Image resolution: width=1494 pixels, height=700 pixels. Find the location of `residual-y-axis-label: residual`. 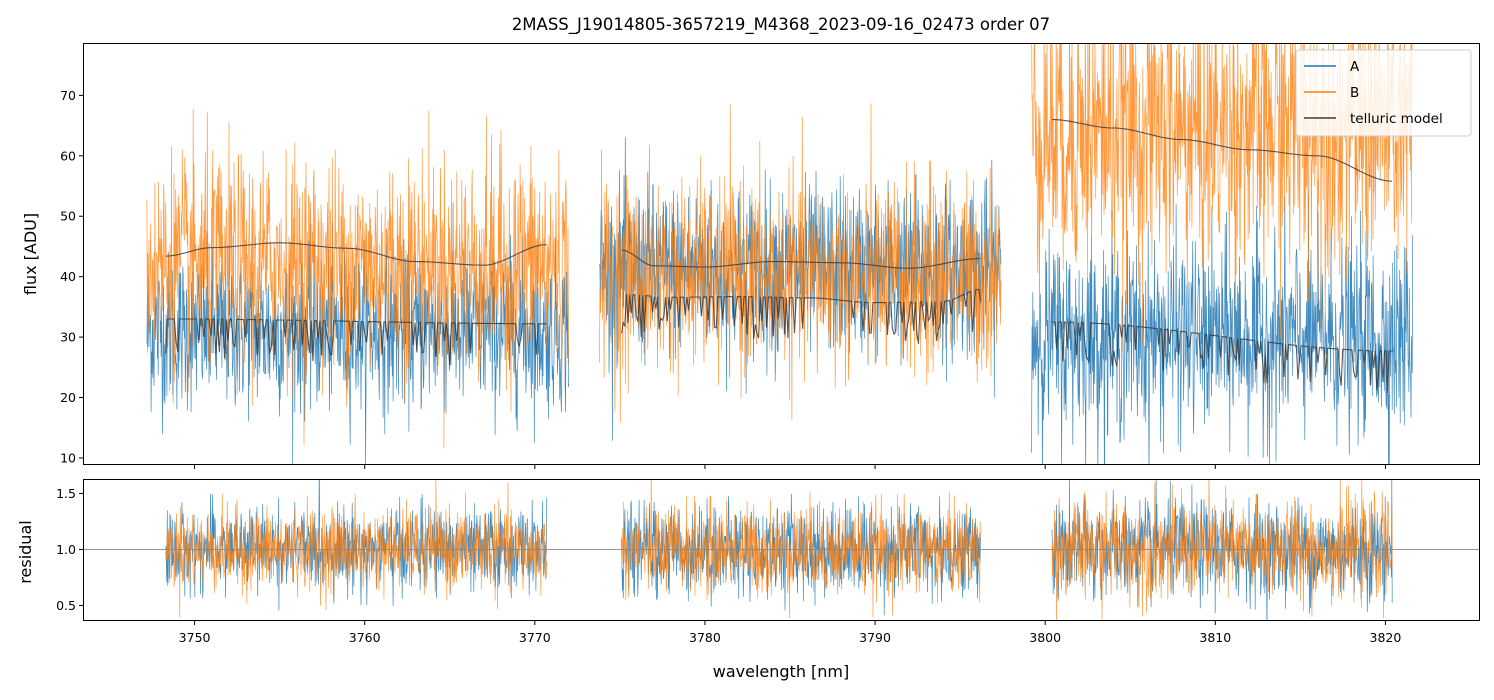

residual-y-axis-label: residual is located at coordinates (25, 551).